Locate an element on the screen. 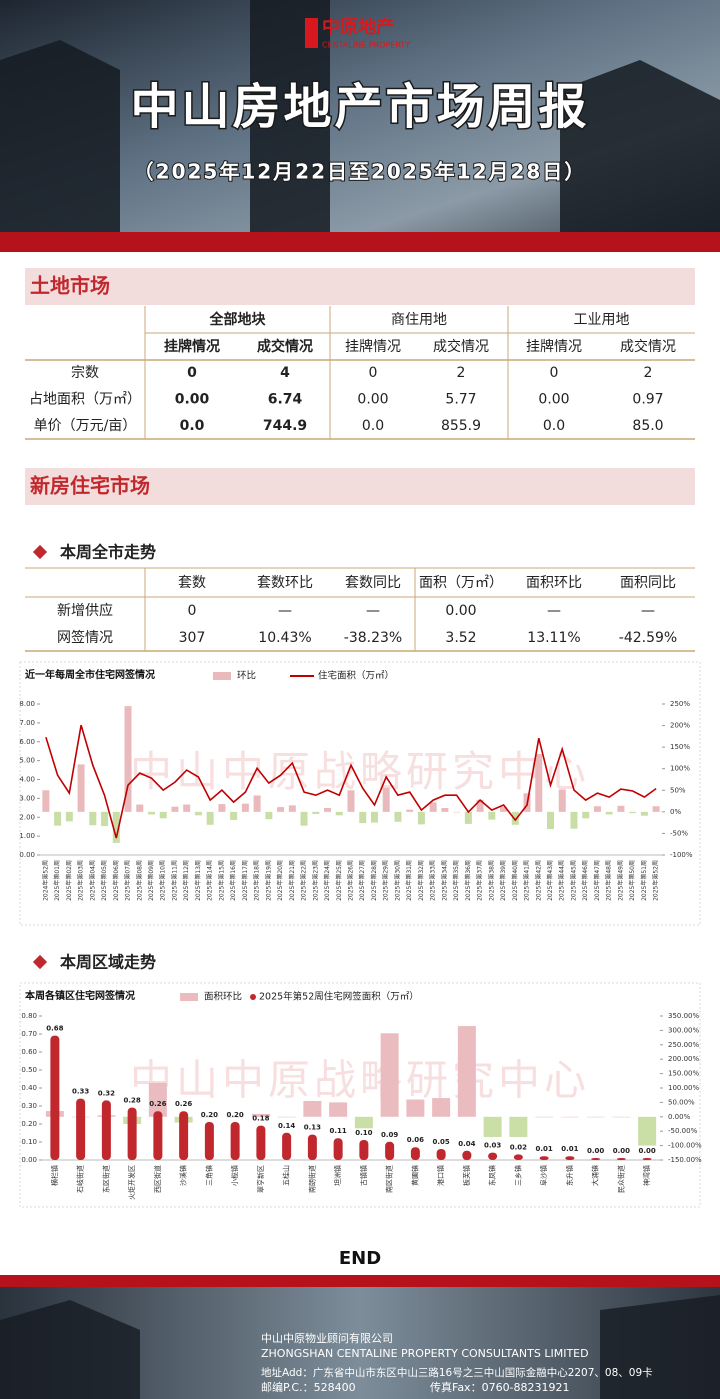  x-tick-label: 2025年第39周 is located at coordinates (503, 880).